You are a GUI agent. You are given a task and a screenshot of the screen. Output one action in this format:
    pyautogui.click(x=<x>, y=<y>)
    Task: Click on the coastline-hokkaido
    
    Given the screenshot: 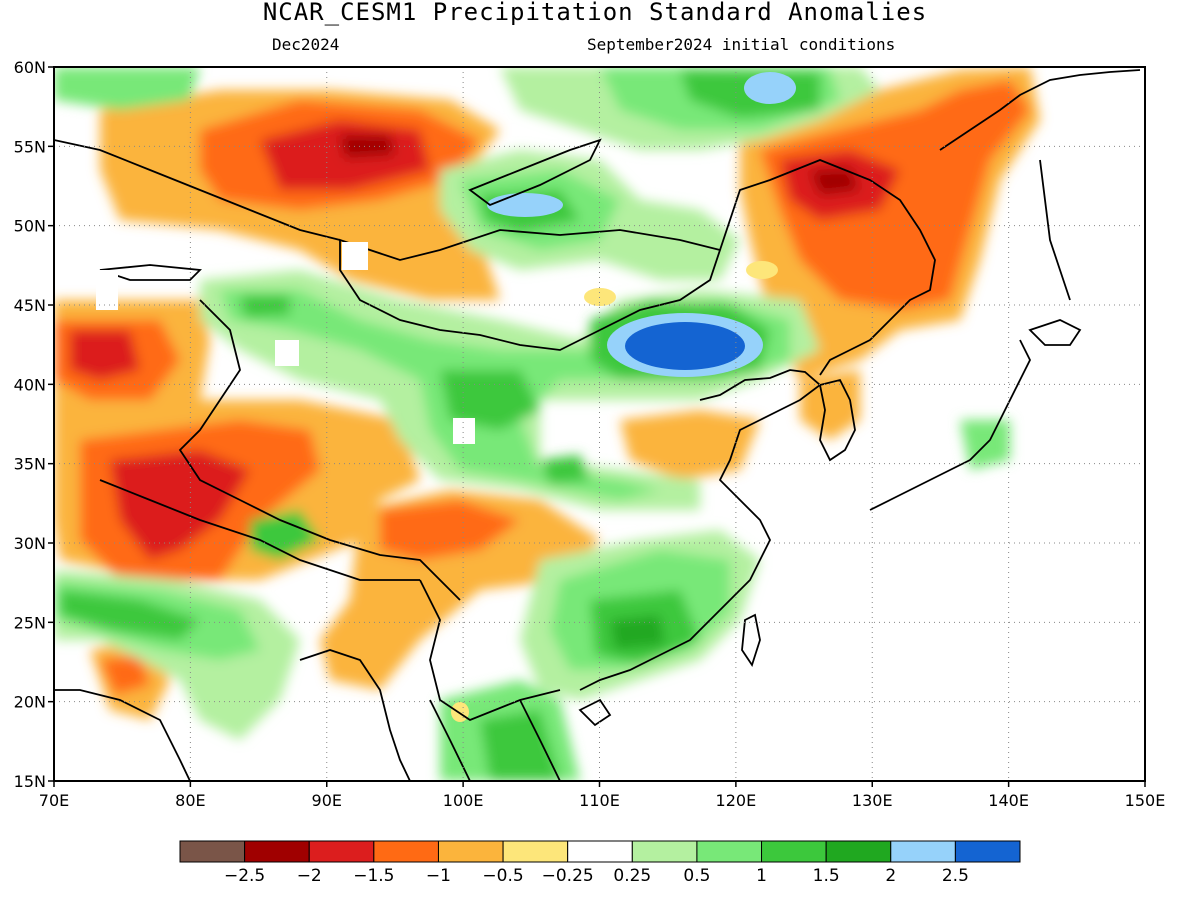 What is the action you would take?
    pyautogui.click(x=1055, y=332)
    